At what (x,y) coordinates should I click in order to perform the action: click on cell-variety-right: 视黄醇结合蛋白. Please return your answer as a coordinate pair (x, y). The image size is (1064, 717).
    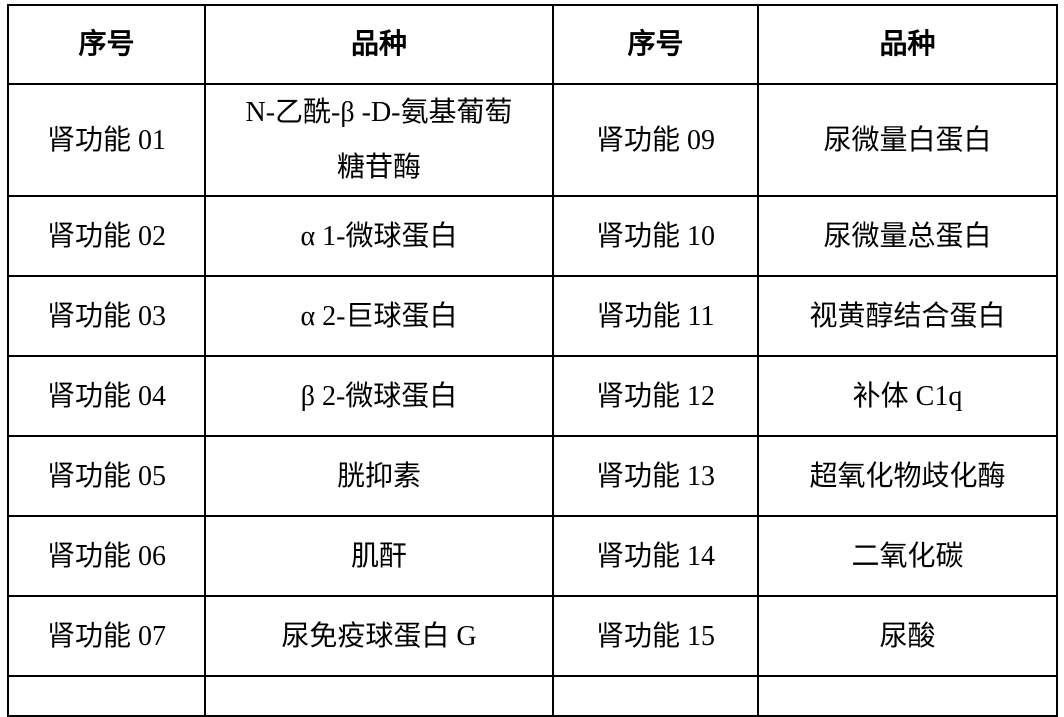
    Looking at the image, I should click on (907, 316).